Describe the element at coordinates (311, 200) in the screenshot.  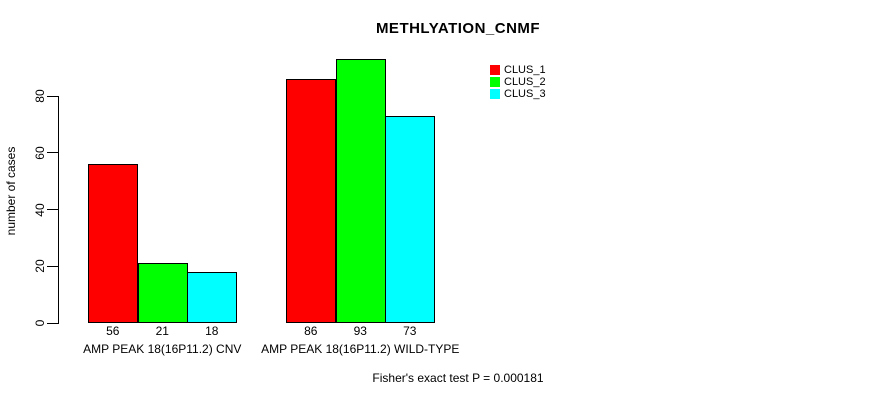
I see `bar-CLUS_1-group2` at that location.